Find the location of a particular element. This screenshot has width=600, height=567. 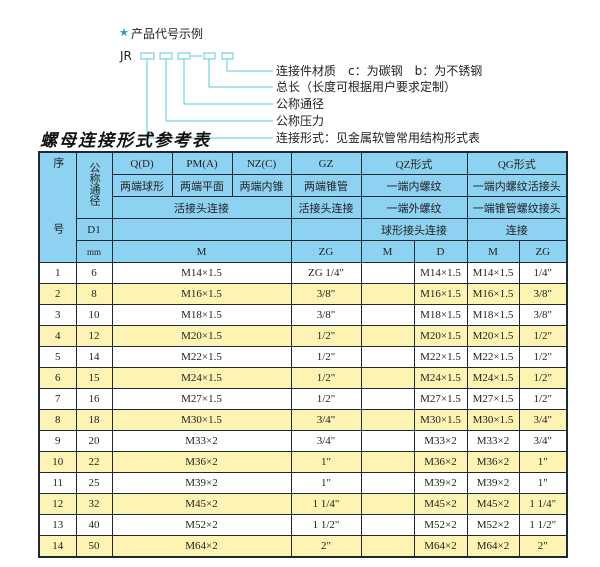

header-desc: 两端平面 is located at coordinates (202, 185).